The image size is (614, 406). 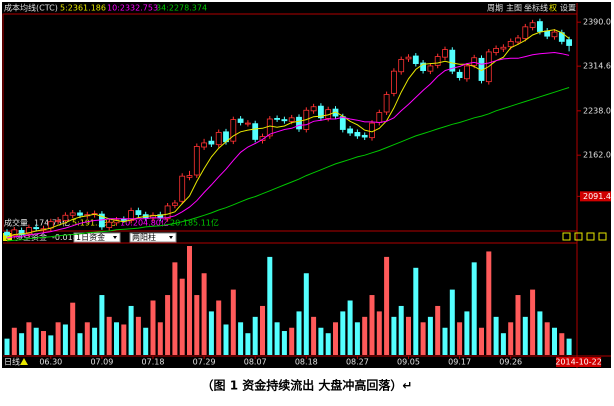 What do you see at coordinates (24, 361) in the screenshot?
I see `period-icon` at bounding box center [24, 361].